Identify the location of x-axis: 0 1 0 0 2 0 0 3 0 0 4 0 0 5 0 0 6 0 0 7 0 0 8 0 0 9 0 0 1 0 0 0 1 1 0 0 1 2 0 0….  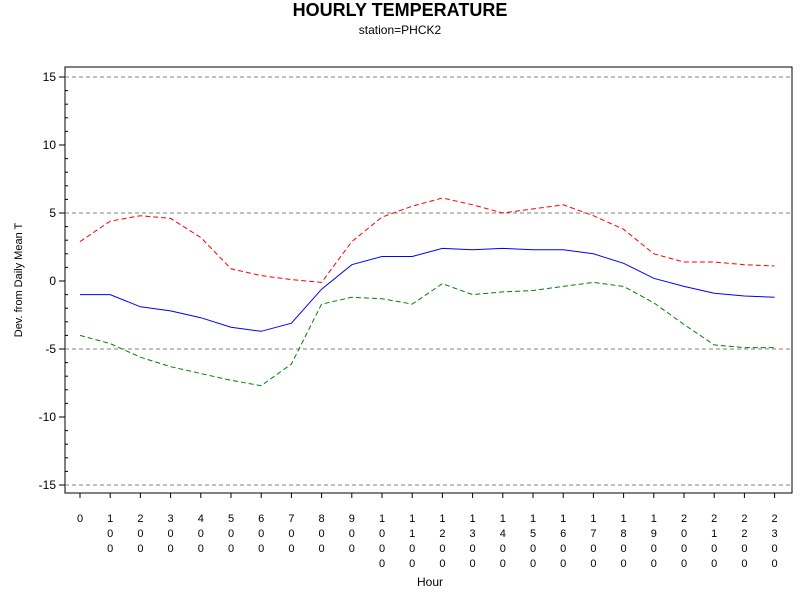
(427, 531).